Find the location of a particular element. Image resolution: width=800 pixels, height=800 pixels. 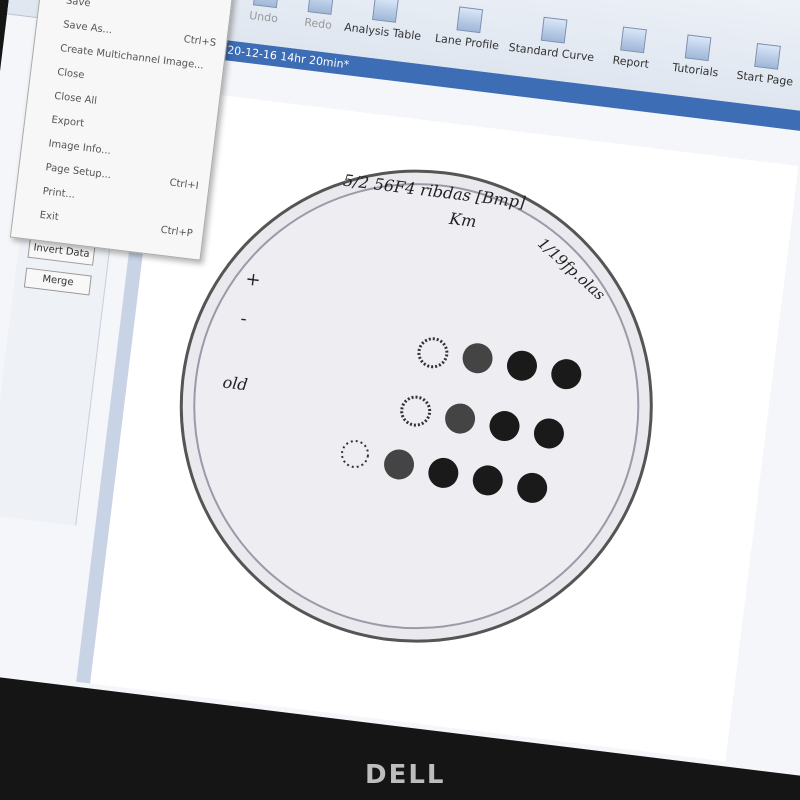

side-button: Merge is located at coordinates (57, 281).